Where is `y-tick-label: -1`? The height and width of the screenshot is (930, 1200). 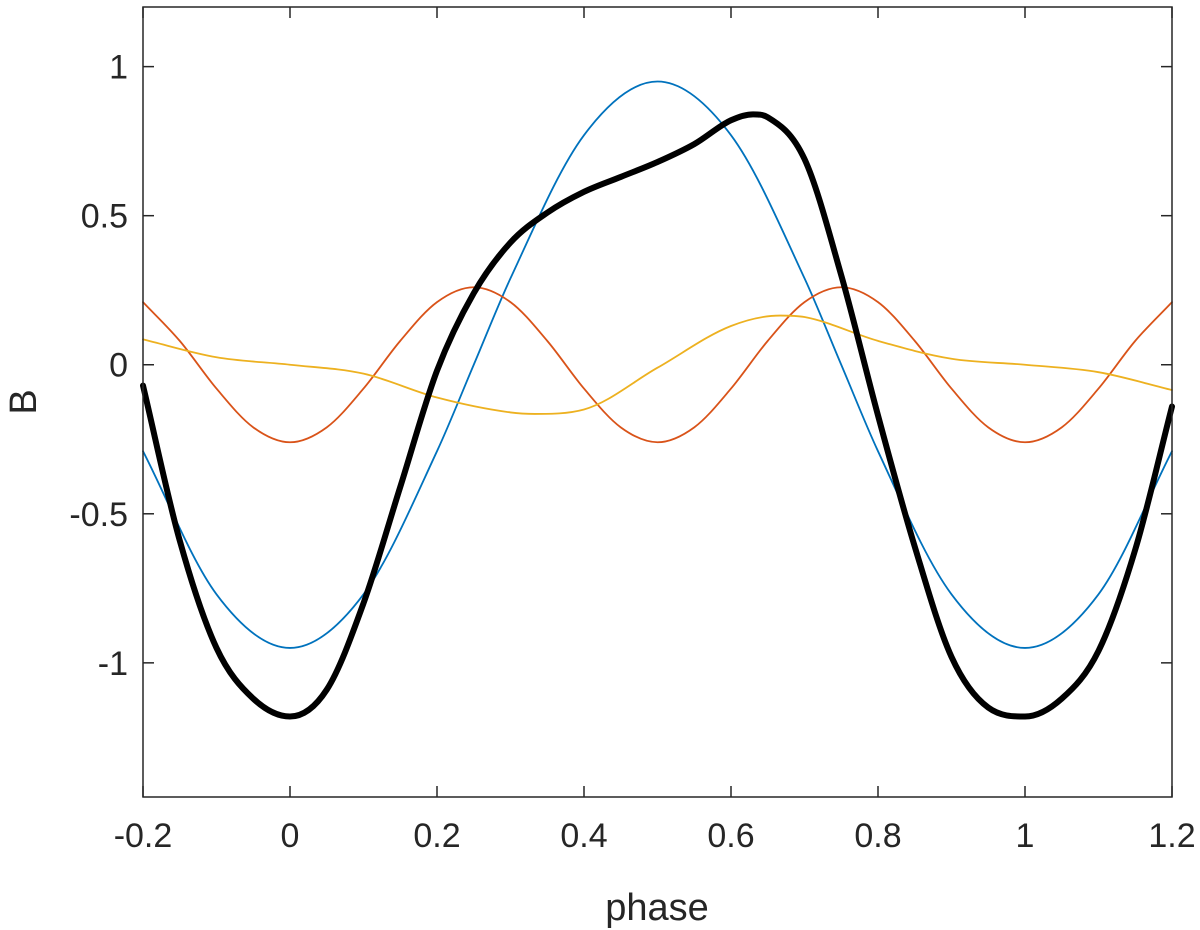 y-tick-label: -1 is located at coordinates (113, 664).